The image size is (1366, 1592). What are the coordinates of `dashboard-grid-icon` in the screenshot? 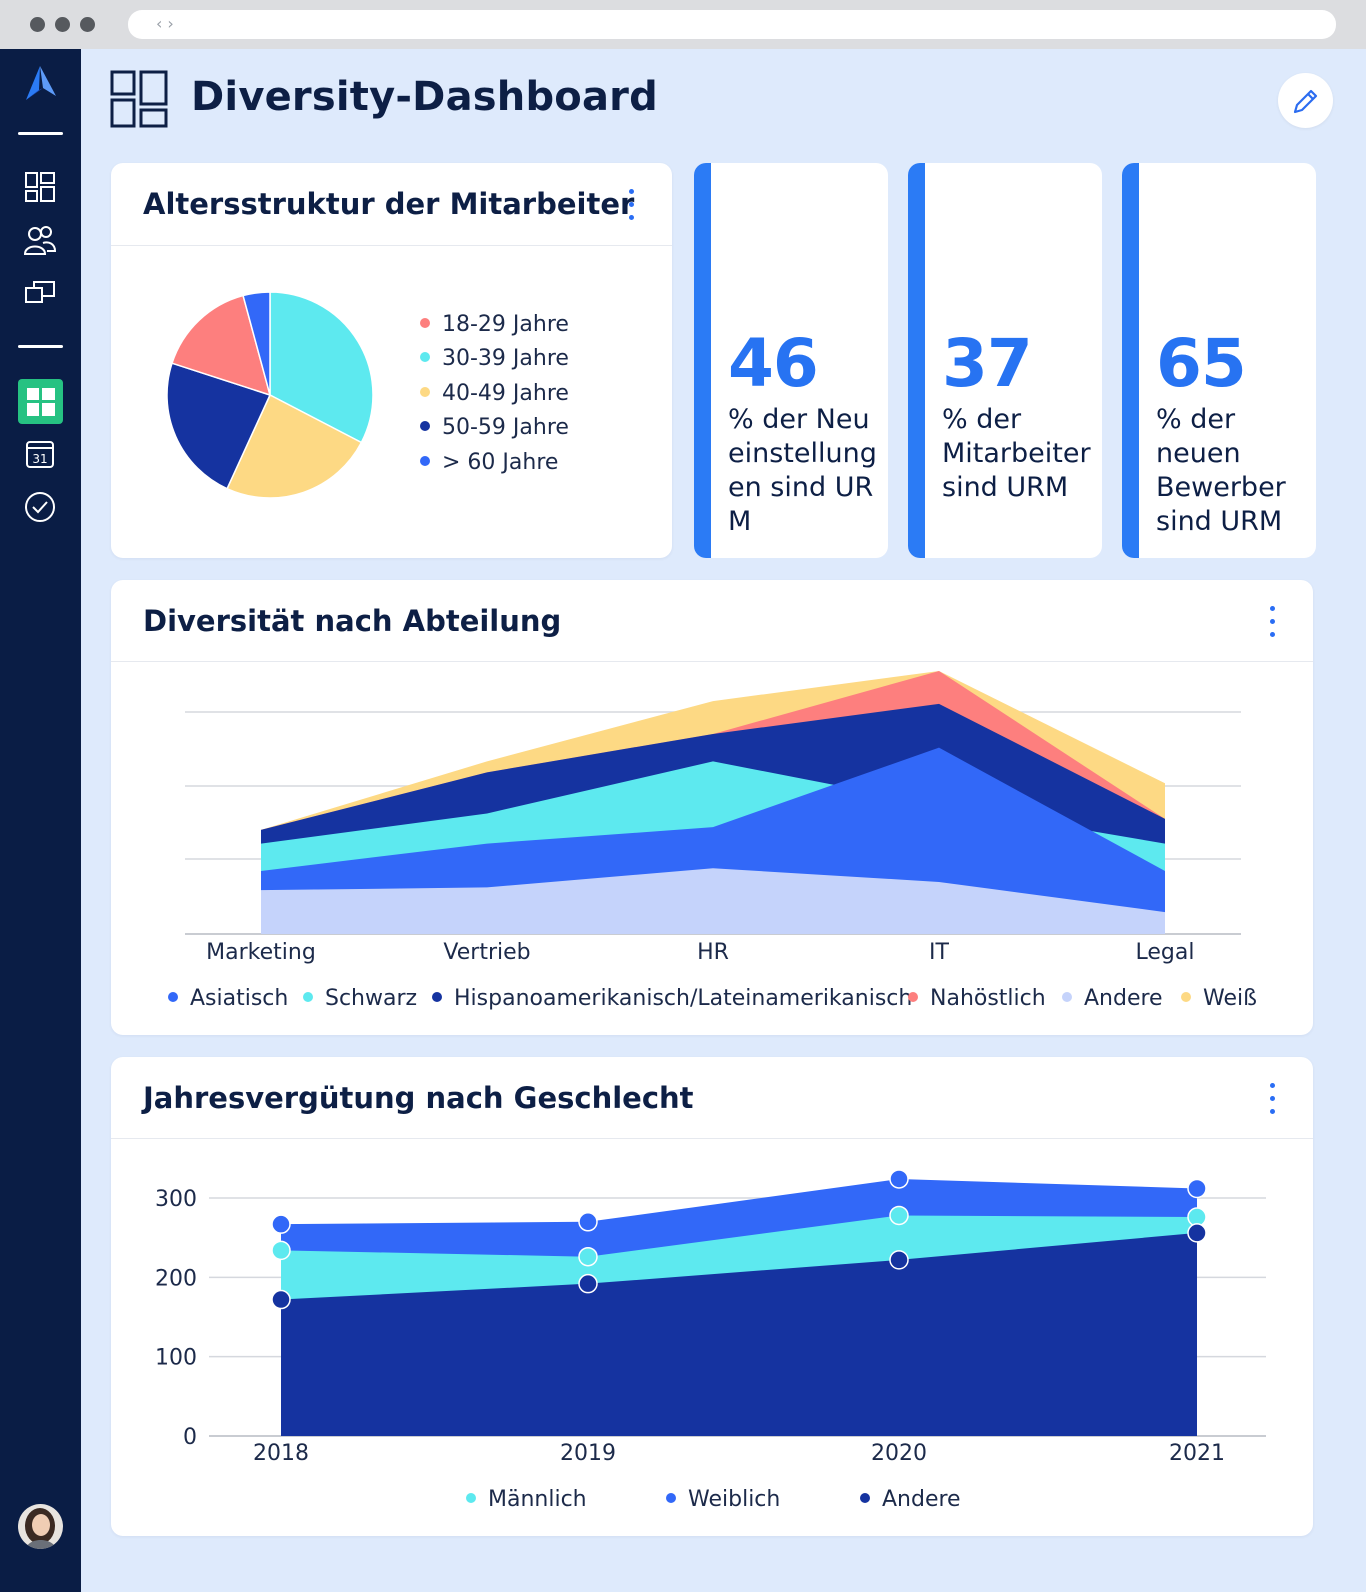 It's located at (40, 187).